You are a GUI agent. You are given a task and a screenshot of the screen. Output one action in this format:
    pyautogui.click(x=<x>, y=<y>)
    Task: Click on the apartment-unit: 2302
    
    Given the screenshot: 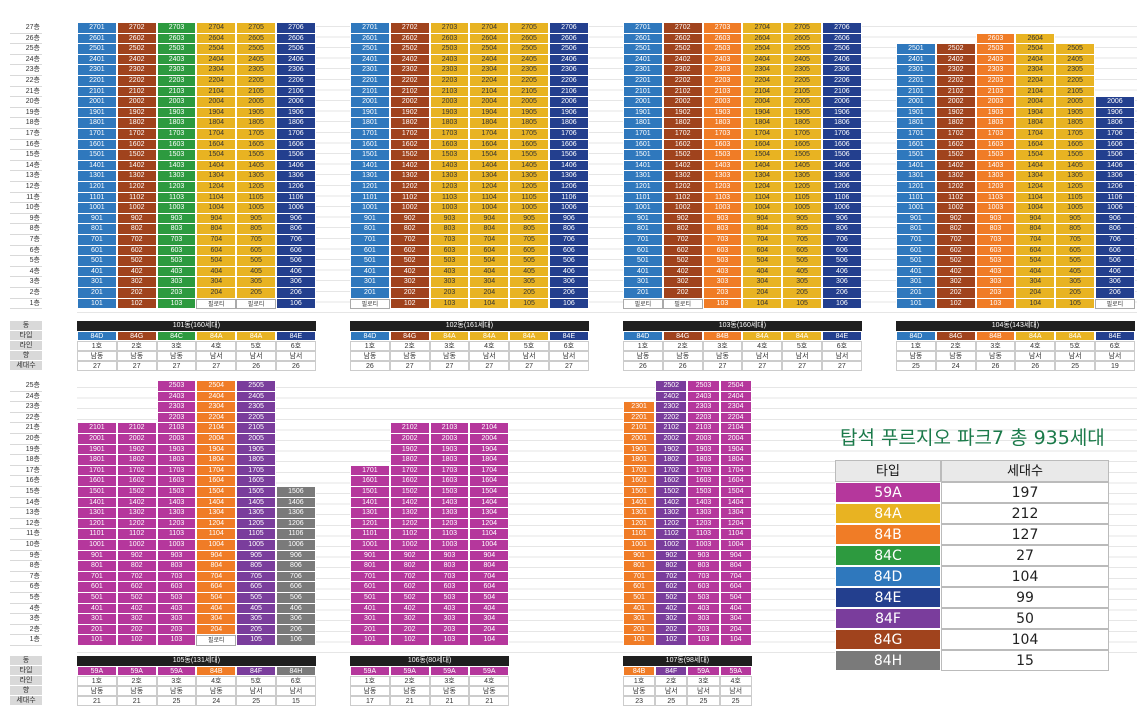 What is the action you would take?
    pyautogui.click(x=136, y=70)
    